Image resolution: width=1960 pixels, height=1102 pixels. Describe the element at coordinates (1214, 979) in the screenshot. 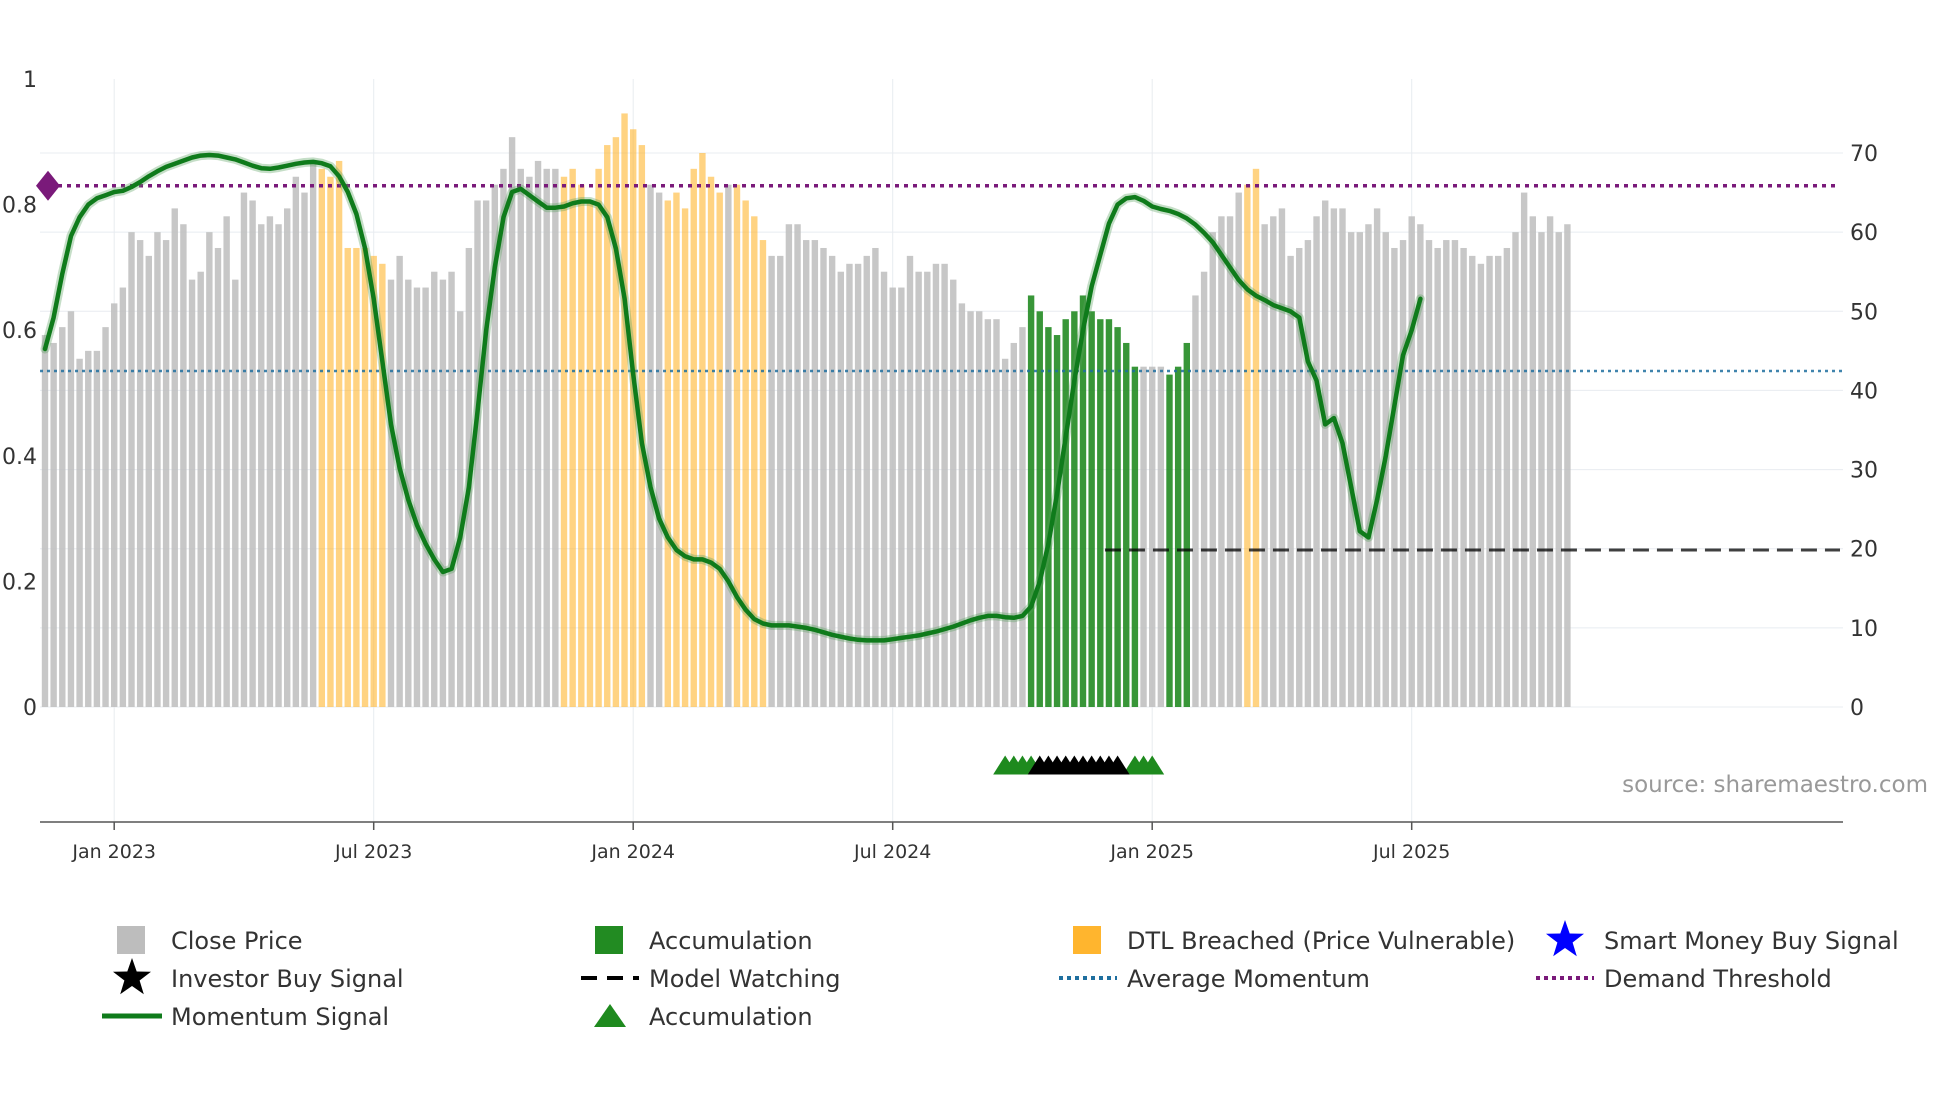

I see `legend-item: Average Momentum` at that location.